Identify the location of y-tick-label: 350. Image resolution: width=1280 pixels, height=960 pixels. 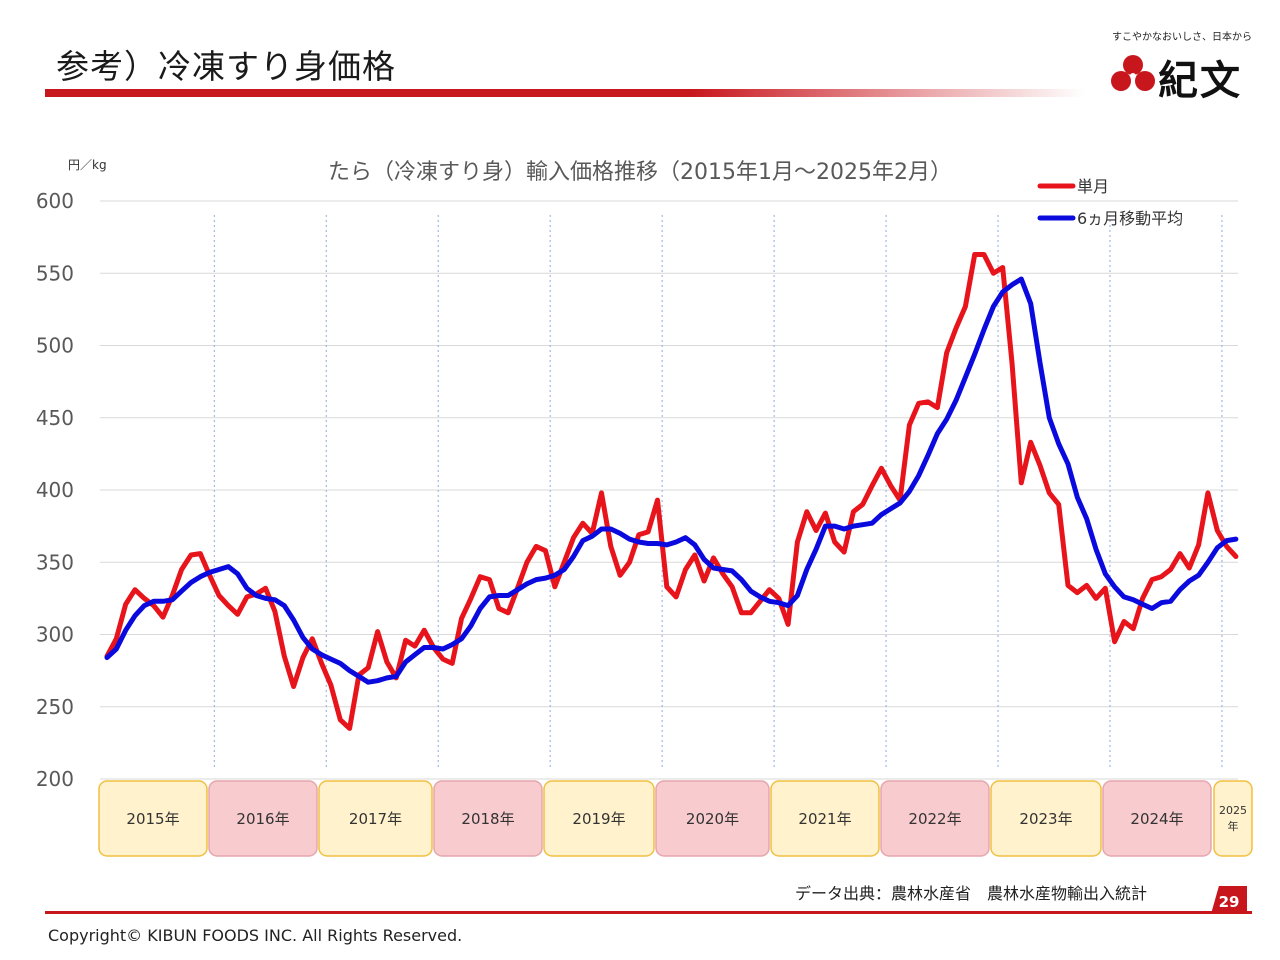
(55, 562).